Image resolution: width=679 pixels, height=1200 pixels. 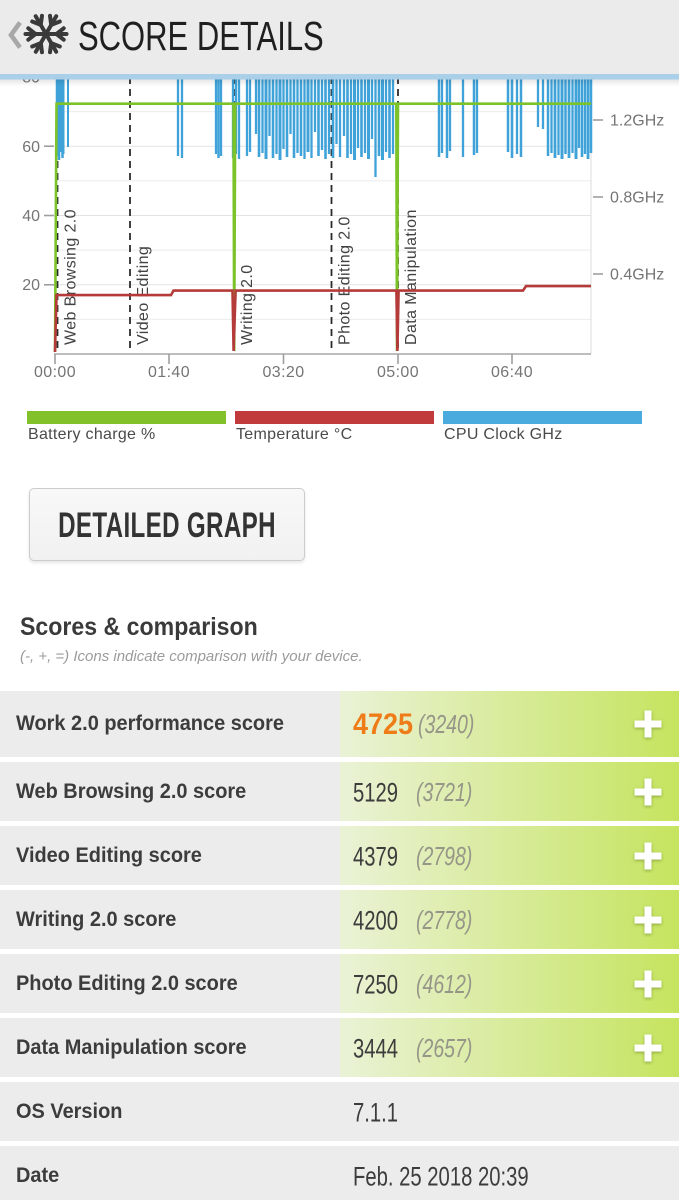 What do you see at coordinates (71, 277) in the screenshot?
I see `svg-text: Web Browsing 2.0` at bounding box center [71, 277].